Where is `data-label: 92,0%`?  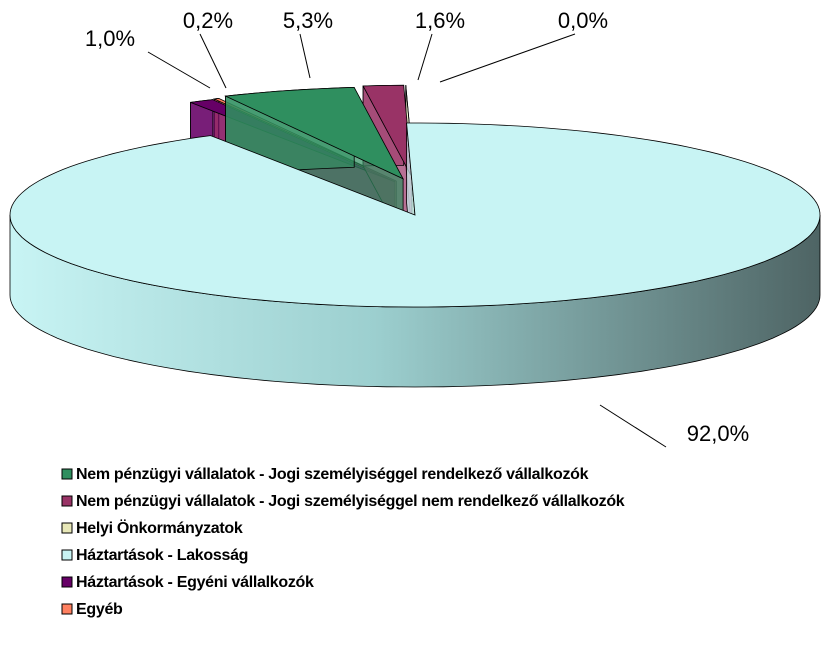 data-label: 92,0% is located at coordinates (718, 433).